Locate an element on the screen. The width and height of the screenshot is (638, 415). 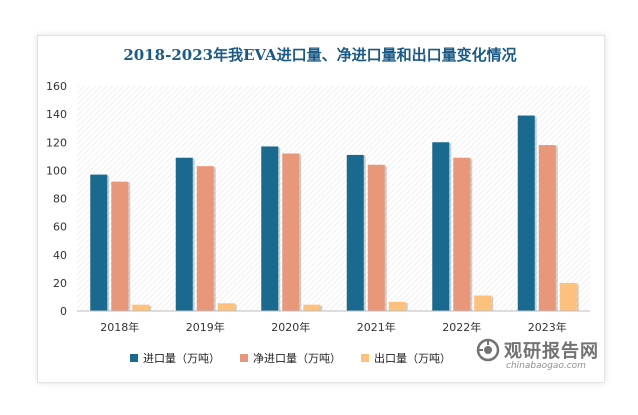
legend-item-import: 进口量（万吨） is located at coordinates (175, 358).